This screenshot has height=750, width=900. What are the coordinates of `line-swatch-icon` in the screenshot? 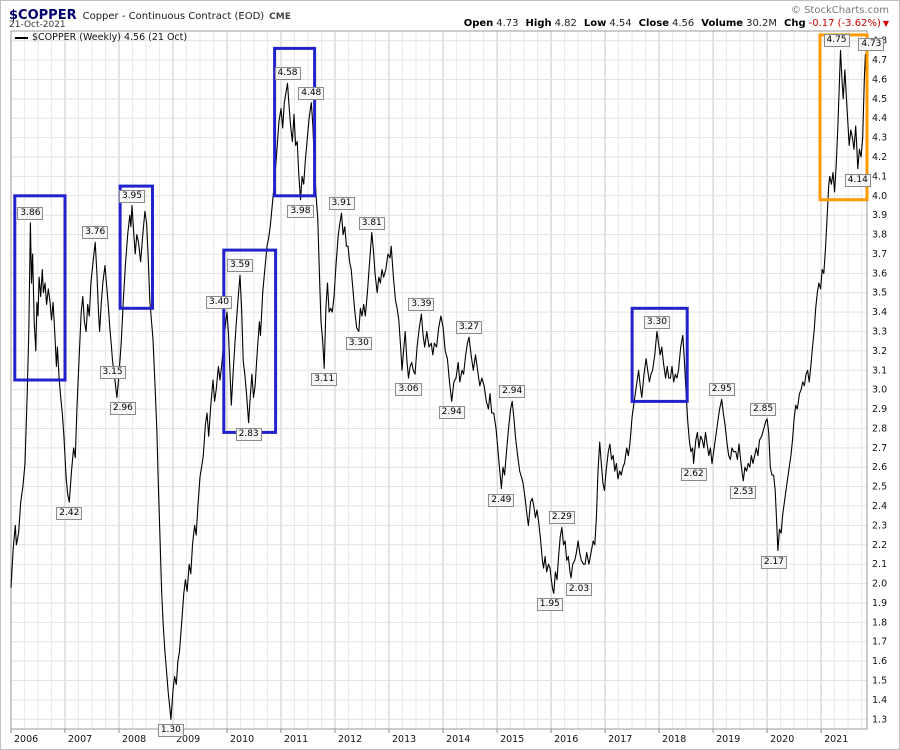 It's located at (21, 37).